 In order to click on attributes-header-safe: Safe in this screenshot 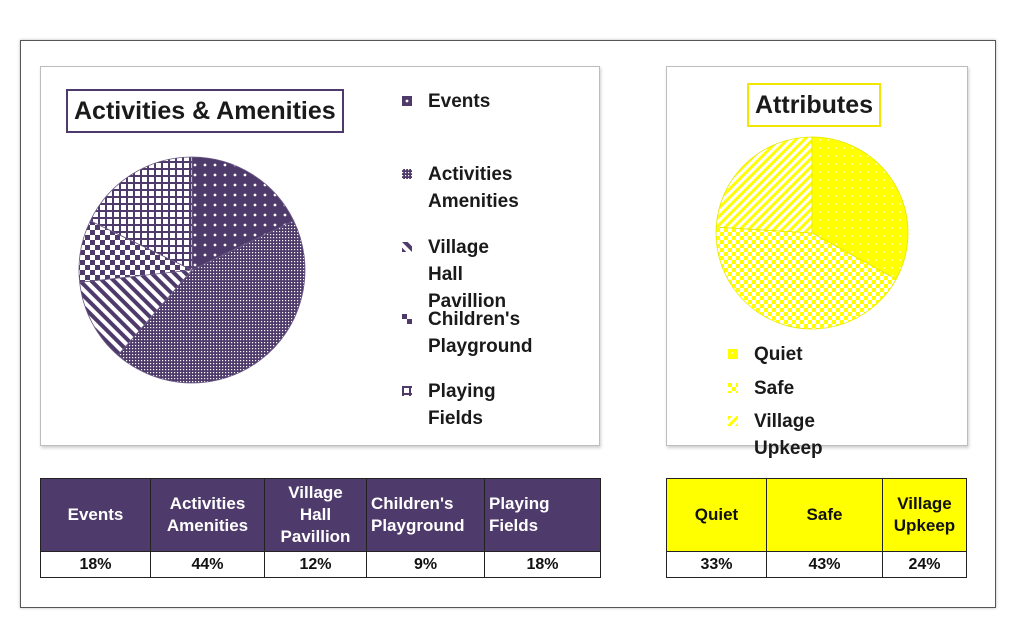, I will do `click(824, 515)`.